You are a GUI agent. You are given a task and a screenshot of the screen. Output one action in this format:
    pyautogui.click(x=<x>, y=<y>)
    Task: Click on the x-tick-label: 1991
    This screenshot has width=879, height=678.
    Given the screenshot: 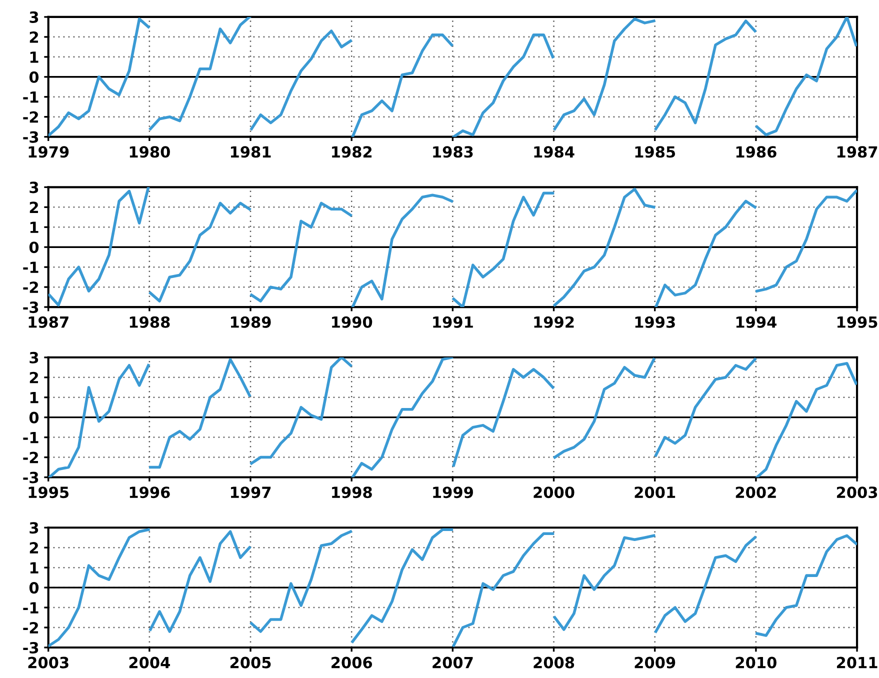 What is the action you would take?
    pyautogui.click(x=453, y=322)
    